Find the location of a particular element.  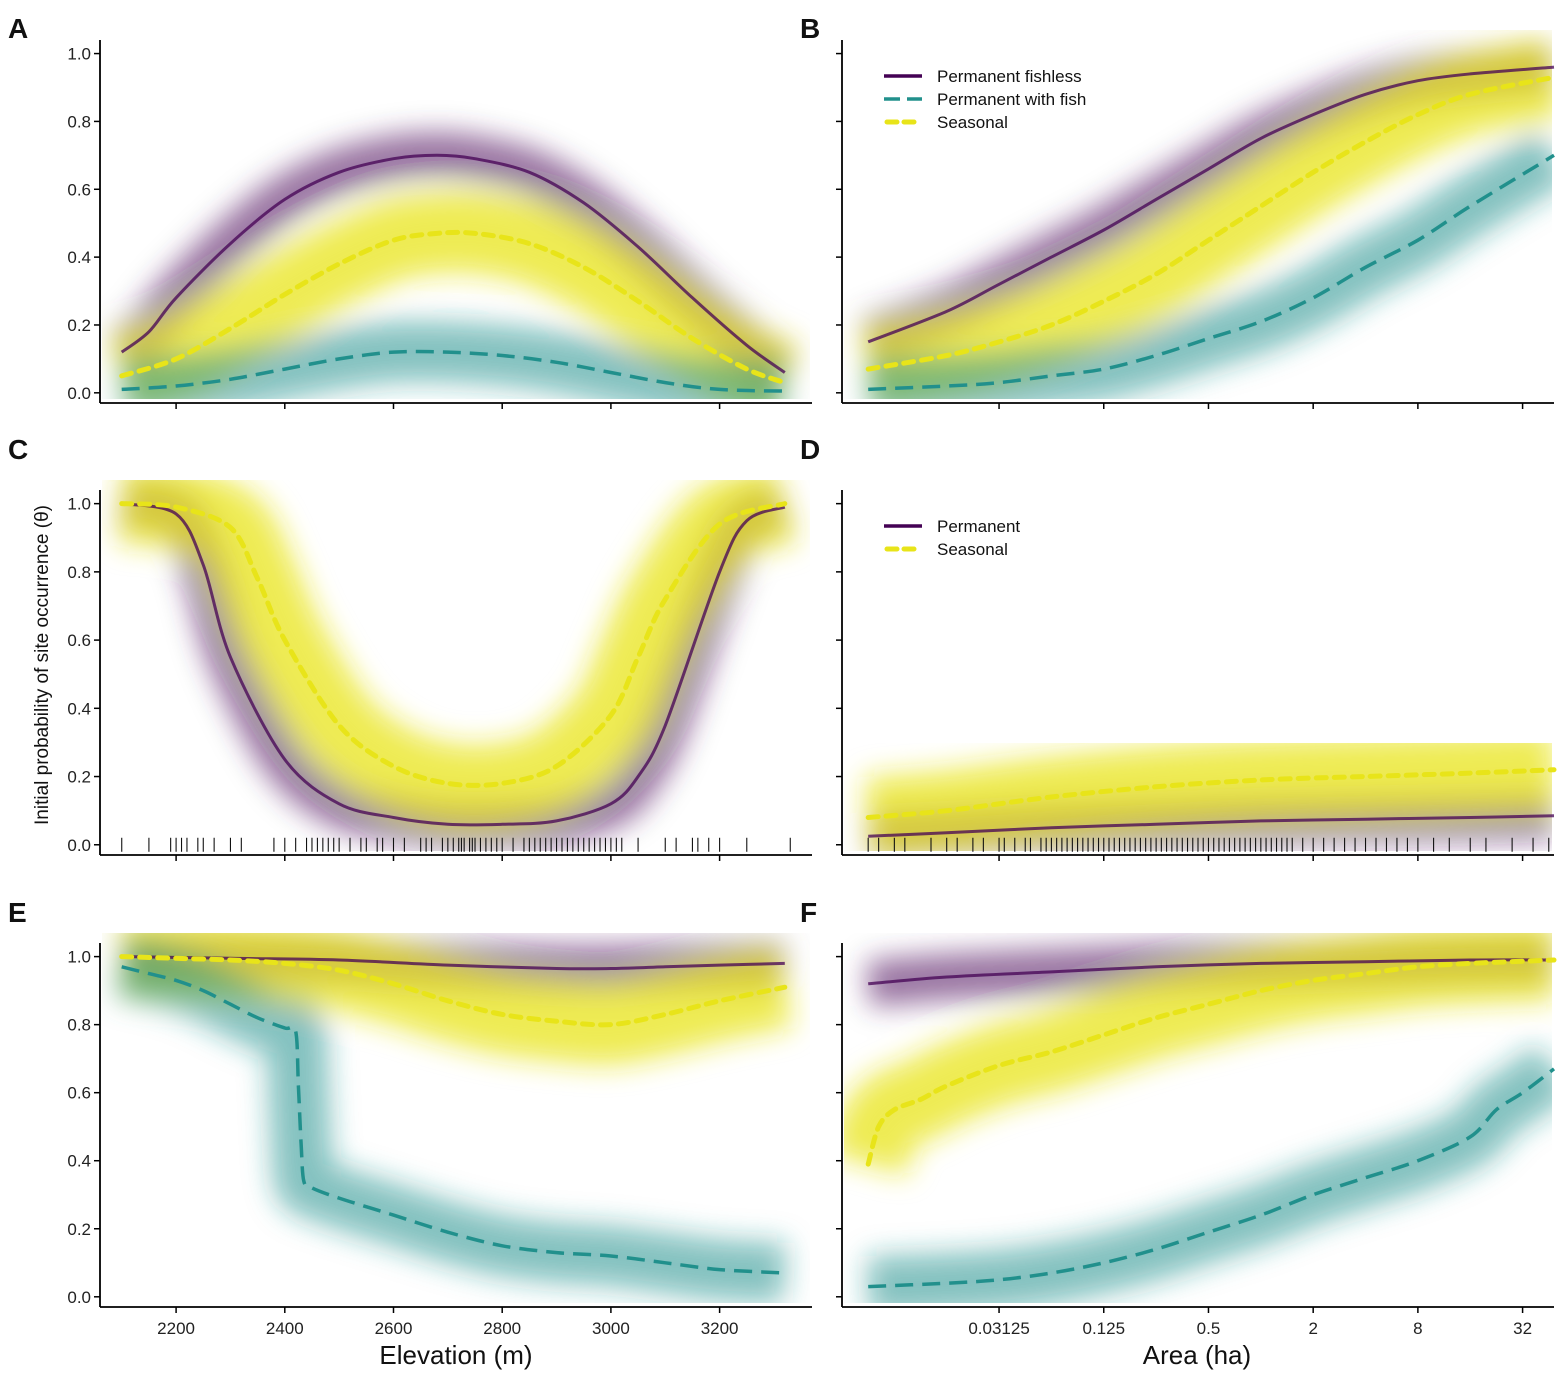

band-seasonal is located at coordinates (1208, 790).